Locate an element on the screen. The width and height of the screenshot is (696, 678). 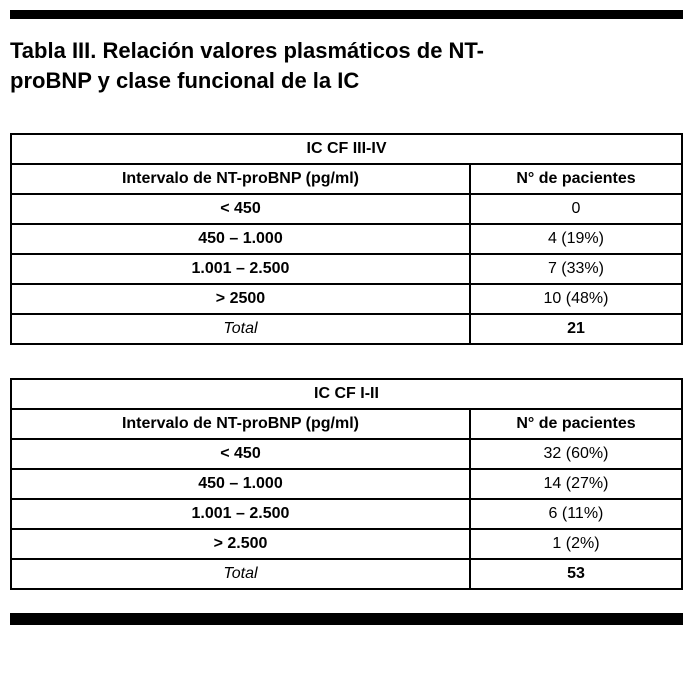
table-caption-row: IC CF III-IV is located at coordinates (346, 148).